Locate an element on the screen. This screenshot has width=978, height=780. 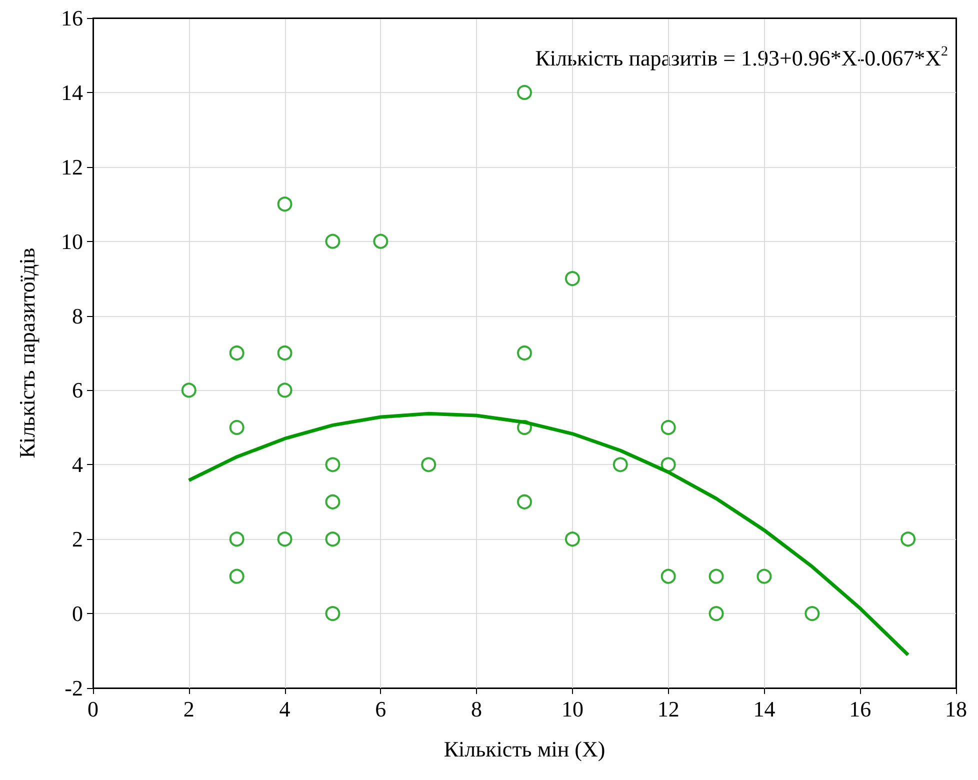
x-axis-title: Кількість мін (X) is located at coordinates (525, 749).